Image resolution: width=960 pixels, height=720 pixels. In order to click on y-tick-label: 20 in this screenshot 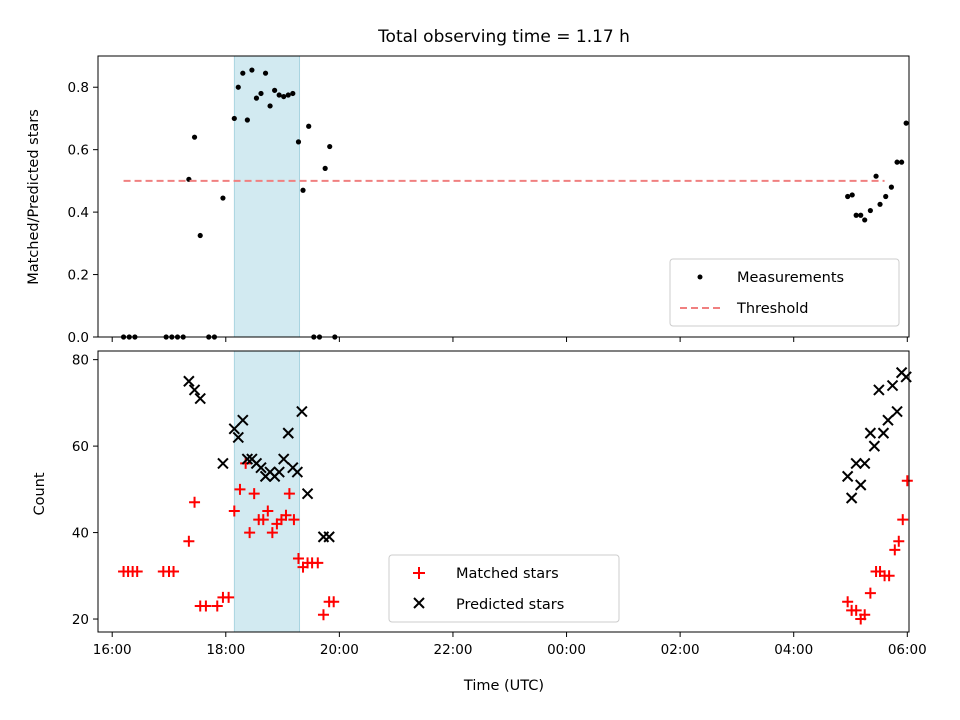, I will do `click(80, 620)`.